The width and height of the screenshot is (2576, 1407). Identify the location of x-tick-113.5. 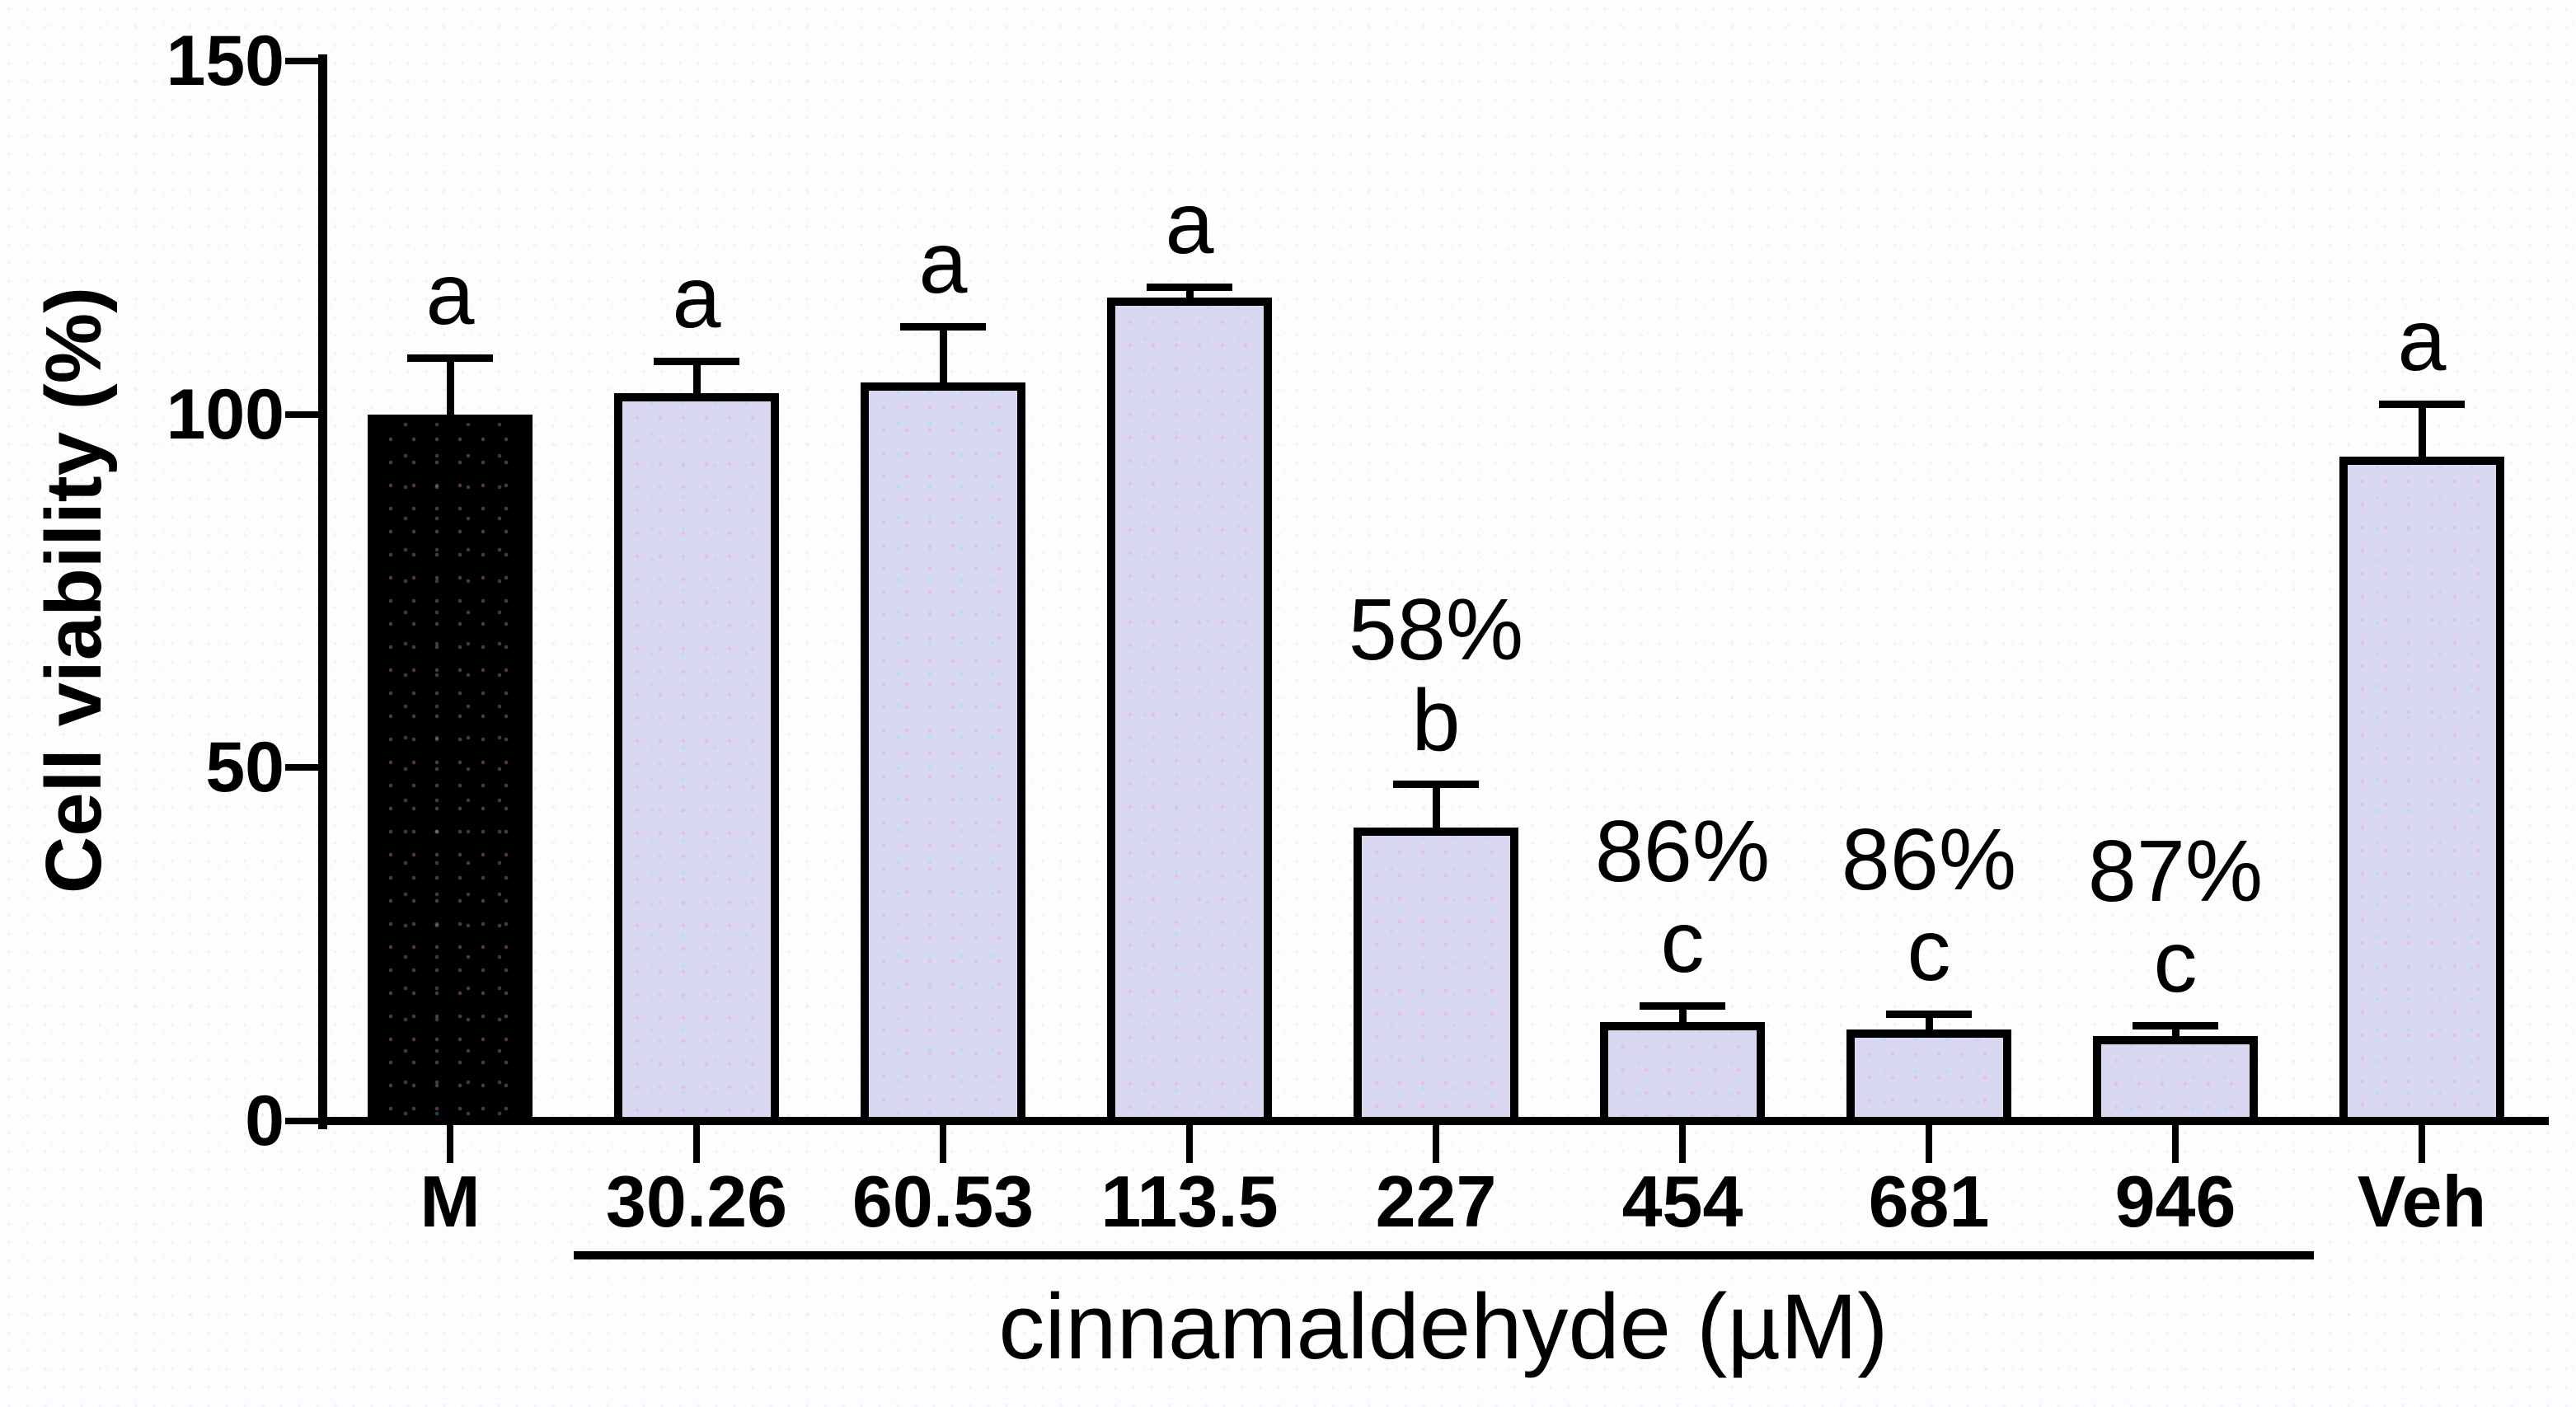
(1189, 1144).